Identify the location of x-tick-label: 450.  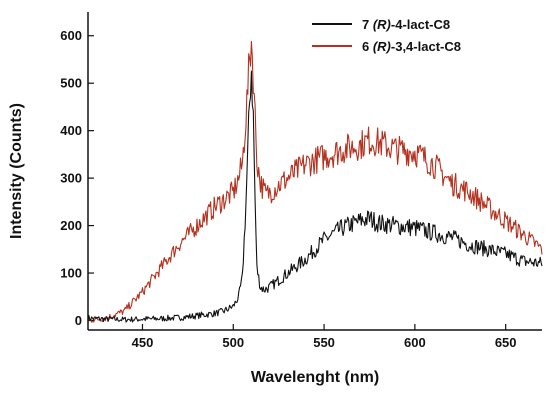
(143, 342).